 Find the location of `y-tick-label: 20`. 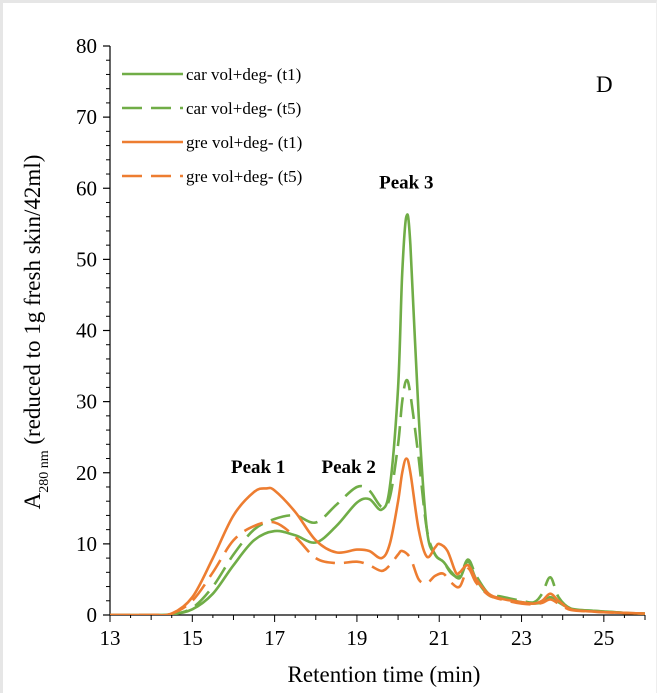

y-tick-label: 20 is located at coordinates (86, 473).